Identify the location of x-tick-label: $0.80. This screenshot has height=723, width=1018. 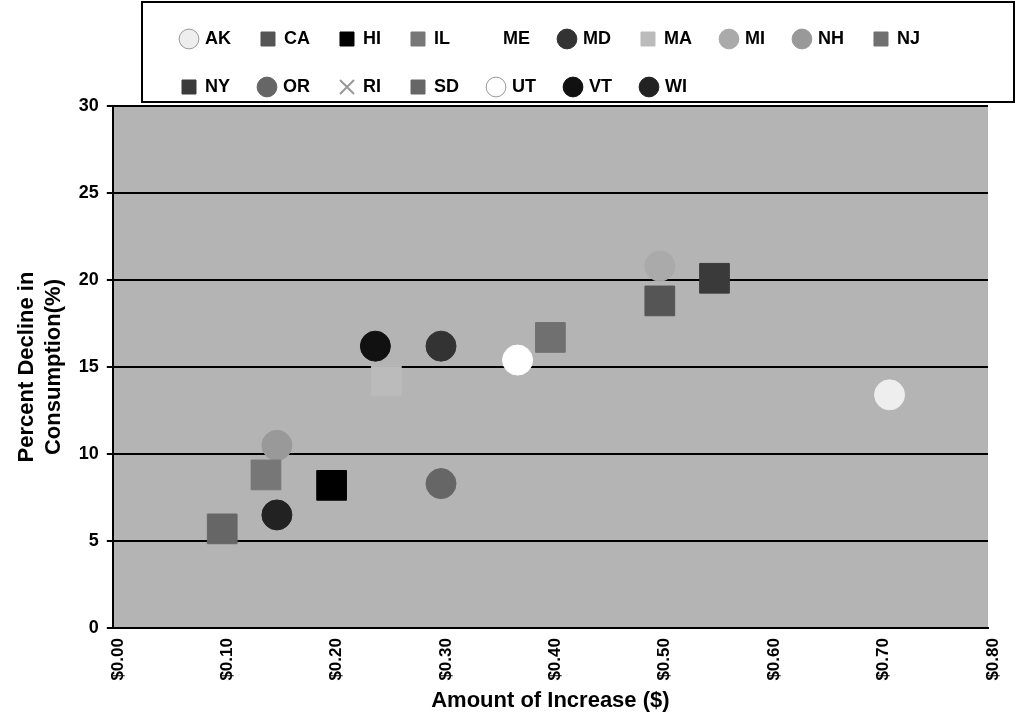
(992, 659).